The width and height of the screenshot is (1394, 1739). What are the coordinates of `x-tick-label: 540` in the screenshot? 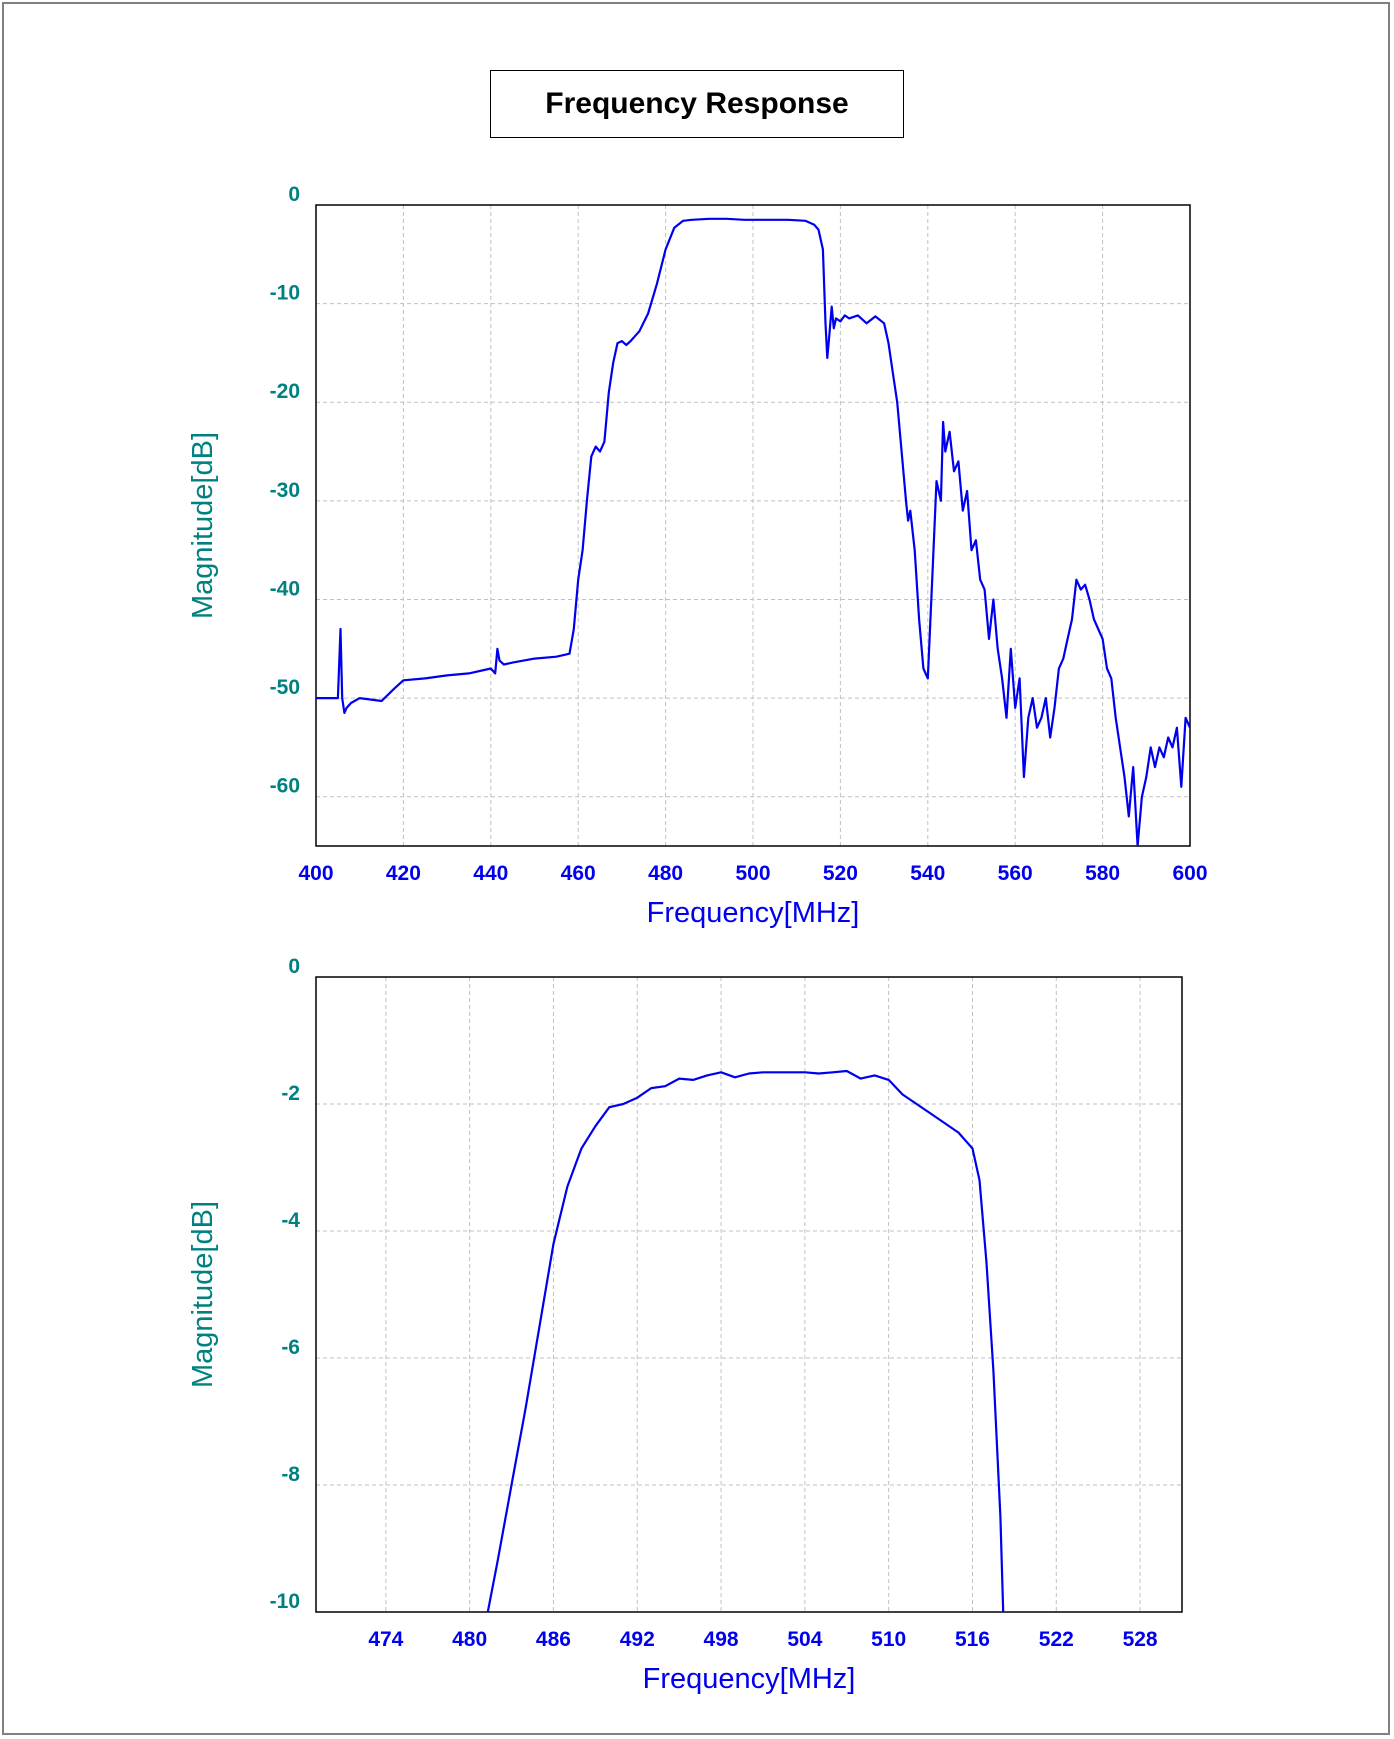 It's located at (927, 873).